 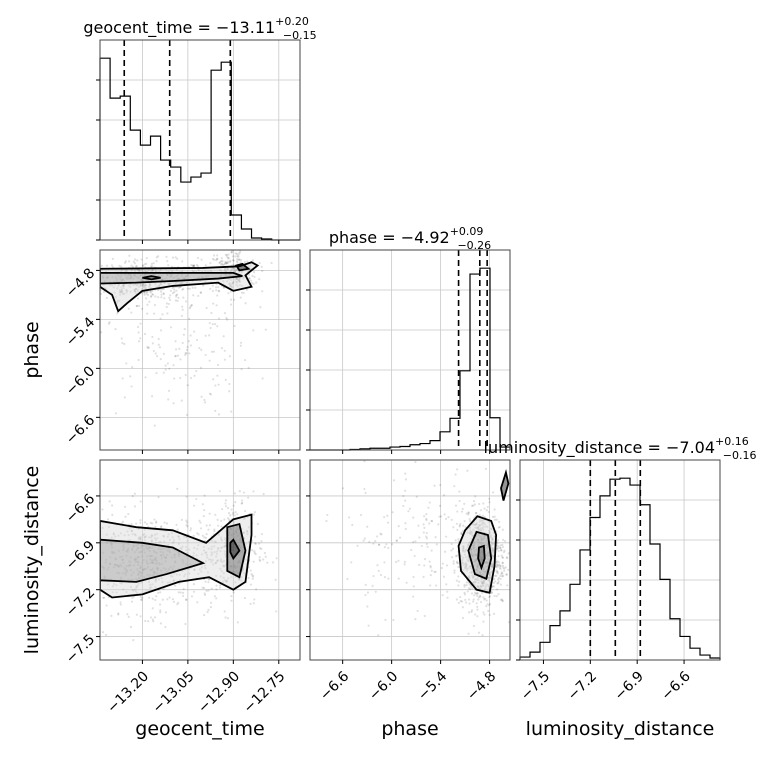 What do you see at coordinates (32, 349) in the screenshot?
I see `y-axis-label: phase` at bounding box center [32, 349].